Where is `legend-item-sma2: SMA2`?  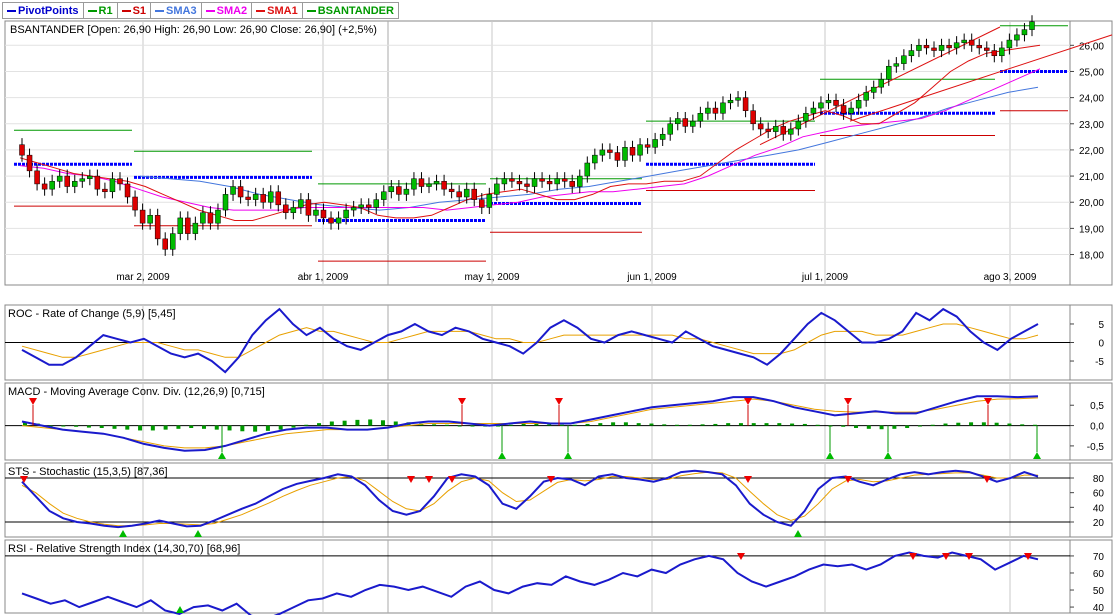
legend-item-sma2: SMA2 is located at coordinates (227, 10).